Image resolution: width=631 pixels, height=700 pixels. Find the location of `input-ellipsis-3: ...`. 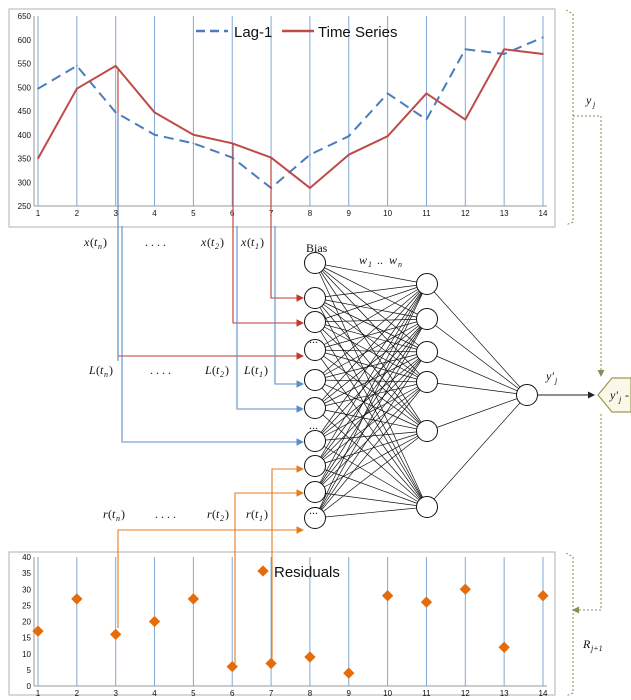

input-ellipsis-3: ... is located at coordinates (313, 510).